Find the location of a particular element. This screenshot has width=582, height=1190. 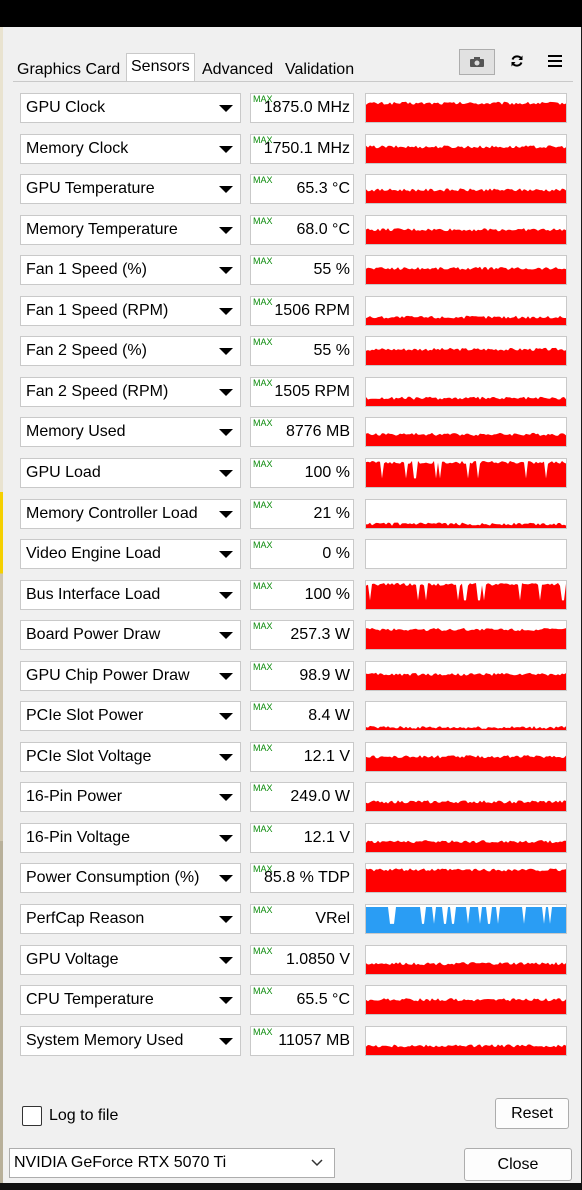

sensor-row: Power Consumption (%) MAX 85.8 % TDP is located at coordinates (293, 878).